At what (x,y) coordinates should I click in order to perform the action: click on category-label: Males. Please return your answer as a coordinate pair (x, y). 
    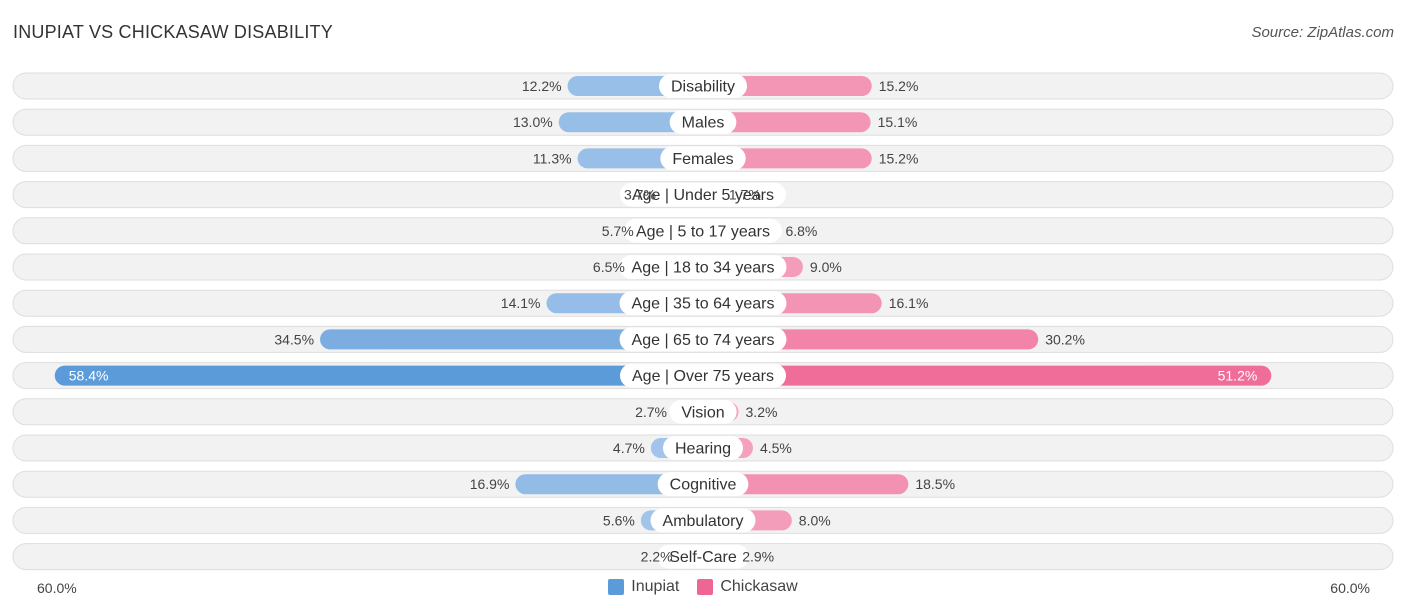
    Looking at the image, I should click on (703, 123).